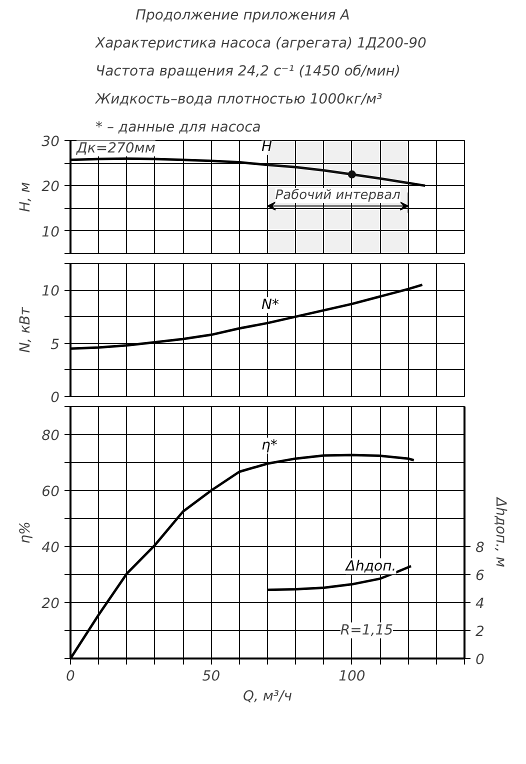 The width and height of the screenshot is (526, 764). Describe the element at coordinates (480, 660) in the screenshot. I see `y2-tick-label: 0` at that location.